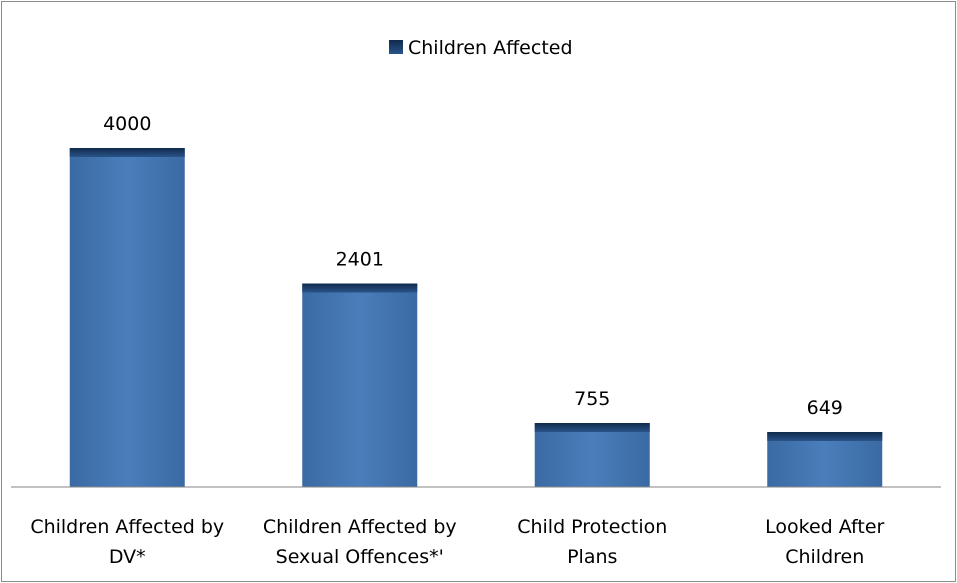  What do you see at coordinates (824, 542) in the screenshot?
I see `x-tick-label: Looked After Children` at bounding box center [824, 542].